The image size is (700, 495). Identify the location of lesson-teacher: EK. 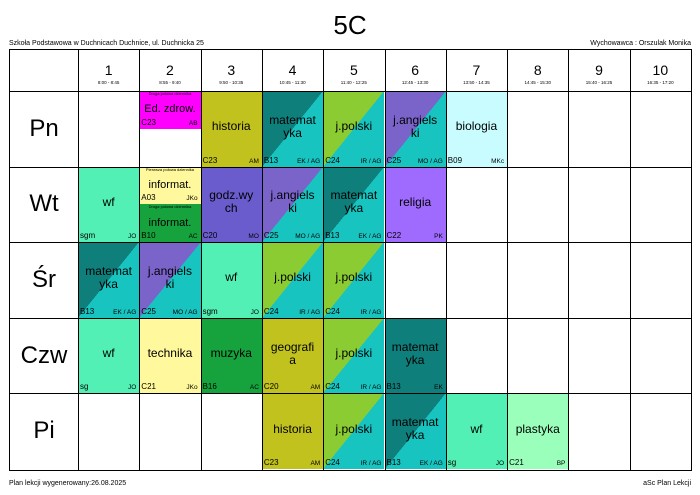
(438, 388).